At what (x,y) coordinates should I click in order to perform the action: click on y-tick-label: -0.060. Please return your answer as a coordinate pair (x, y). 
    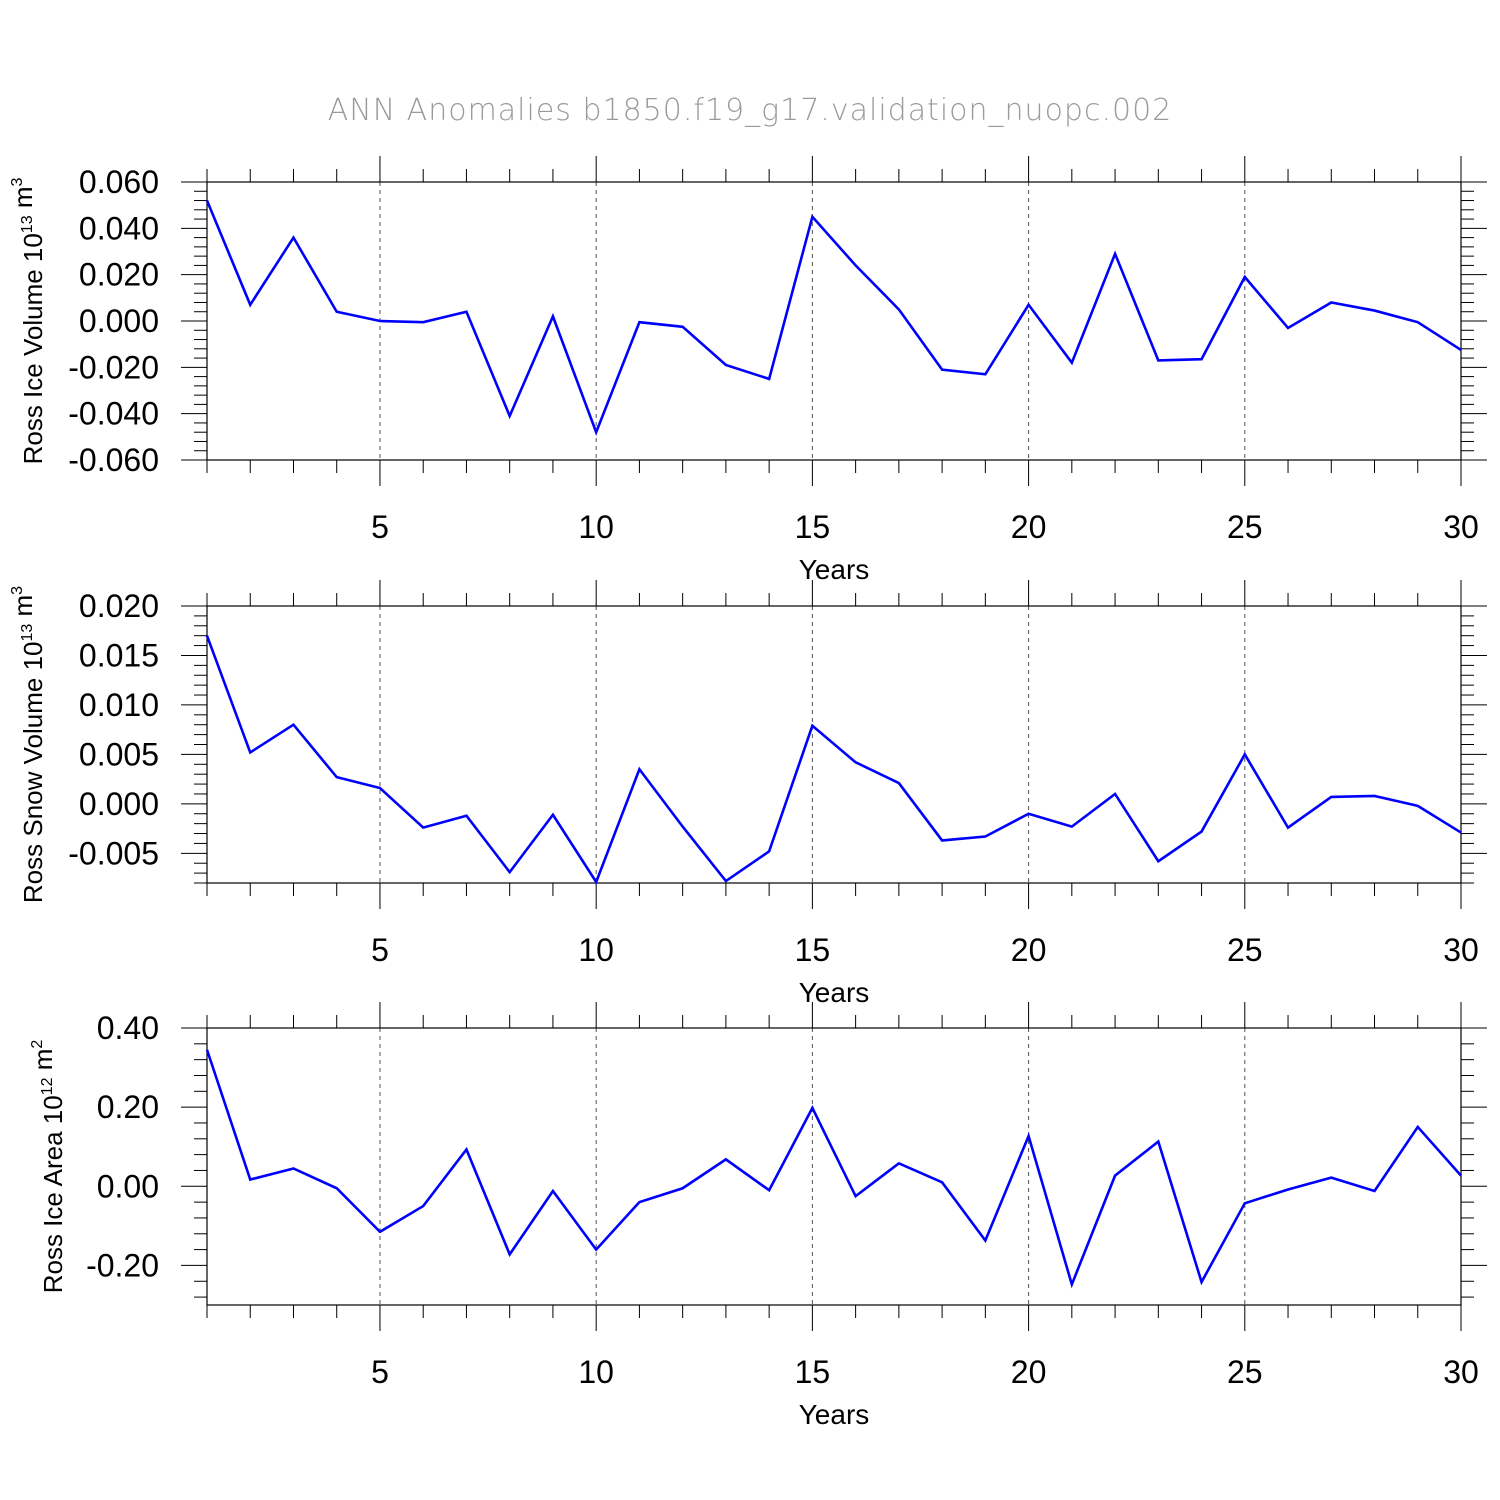
    Looking at the image, I should click on (113, 460).